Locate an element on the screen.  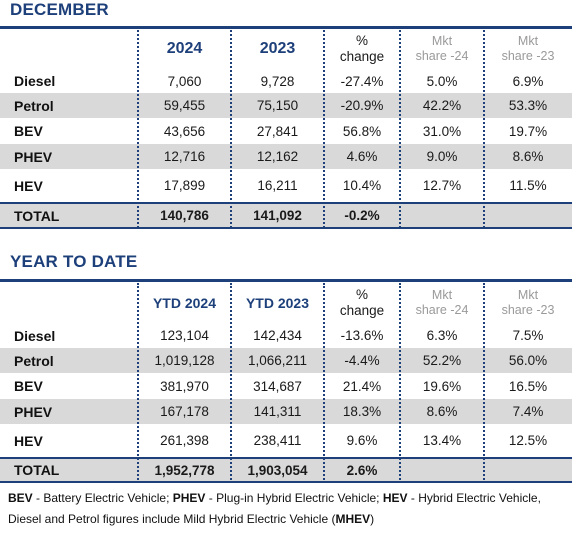
december-title: DECEMBER is located at coordinates (59, 9).